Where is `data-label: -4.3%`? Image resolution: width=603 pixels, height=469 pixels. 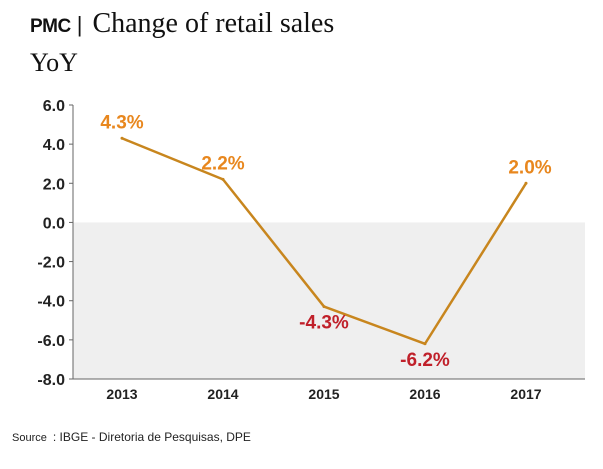
data-label: -4.3% is located at coordinates (324, 323).